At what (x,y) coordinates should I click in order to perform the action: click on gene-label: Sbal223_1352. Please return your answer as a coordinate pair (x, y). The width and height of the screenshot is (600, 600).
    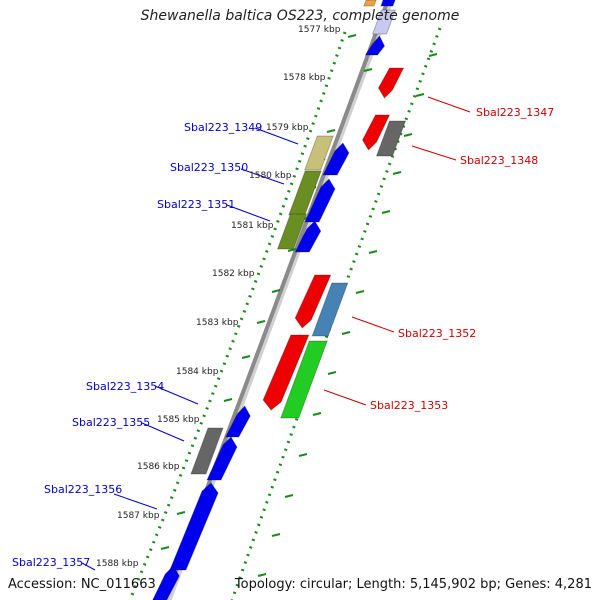
    Looking at the image, I should click on (437, 333).